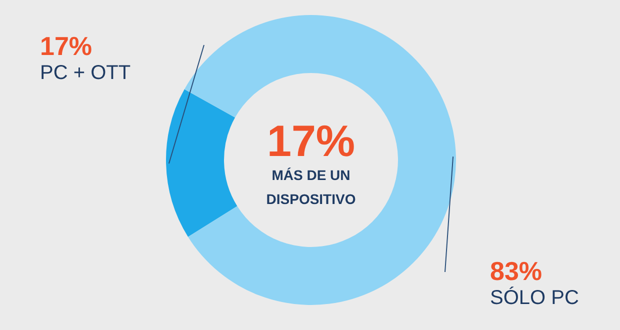  What do you see at coordinates (534, 297) in the screenshot?
I see `slice-label: SÓLO PC` at bounding box center [534, 297].